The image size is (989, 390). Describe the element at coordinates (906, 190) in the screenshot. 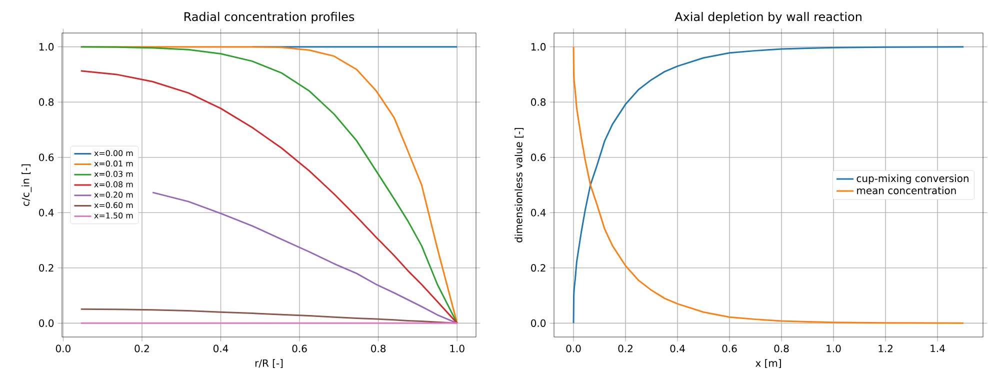

I see `legend-label: mean concentration` at that location.